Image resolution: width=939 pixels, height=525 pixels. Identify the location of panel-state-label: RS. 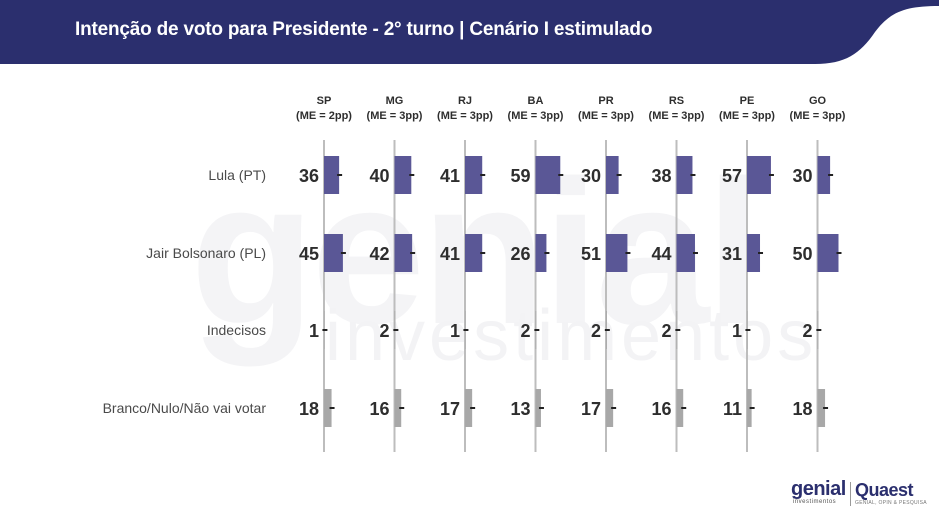
(676, 101).